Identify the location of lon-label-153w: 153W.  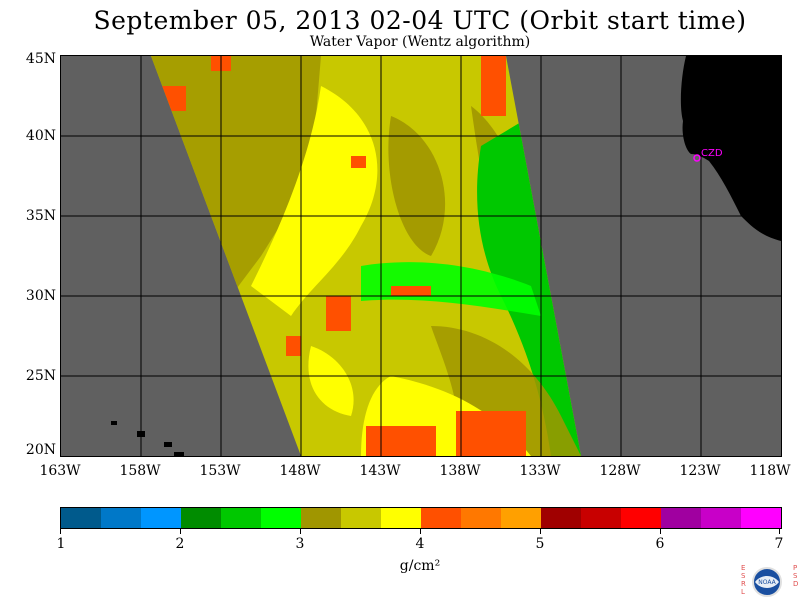
(220, 471).